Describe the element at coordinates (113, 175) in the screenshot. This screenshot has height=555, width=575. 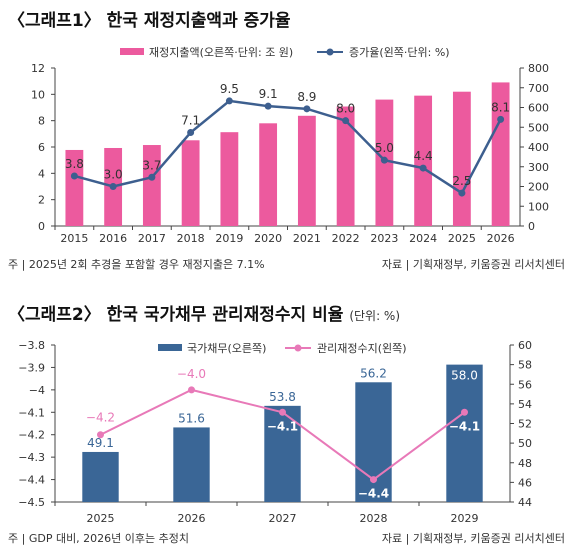
I see `data-label-growth-rate: 3.0` at that location.